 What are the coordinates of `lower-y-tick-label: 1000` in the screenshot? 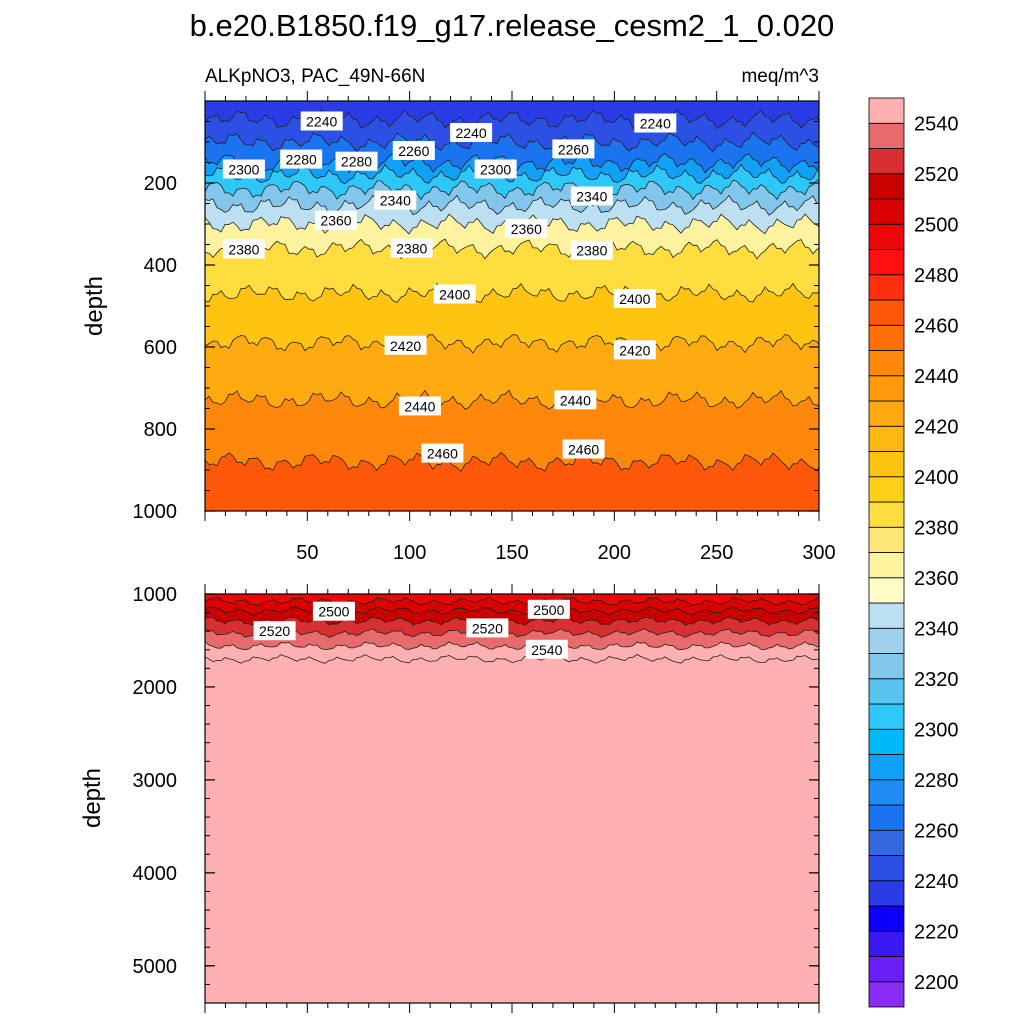 It's located at (155, 595).